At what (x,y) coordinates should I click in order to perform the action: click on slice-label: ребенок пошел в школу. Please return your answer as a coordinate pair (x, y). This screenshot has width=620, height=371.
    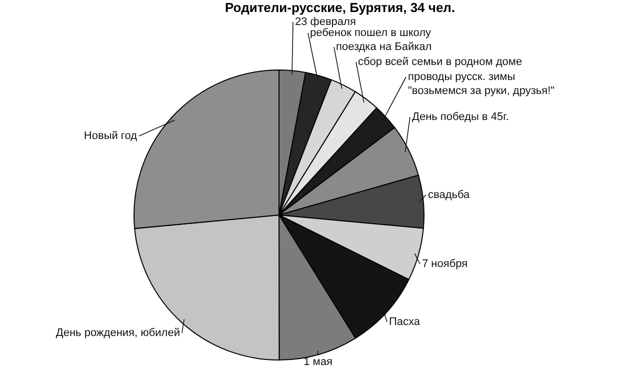
    Looking at the image, I should click on (371, 33).